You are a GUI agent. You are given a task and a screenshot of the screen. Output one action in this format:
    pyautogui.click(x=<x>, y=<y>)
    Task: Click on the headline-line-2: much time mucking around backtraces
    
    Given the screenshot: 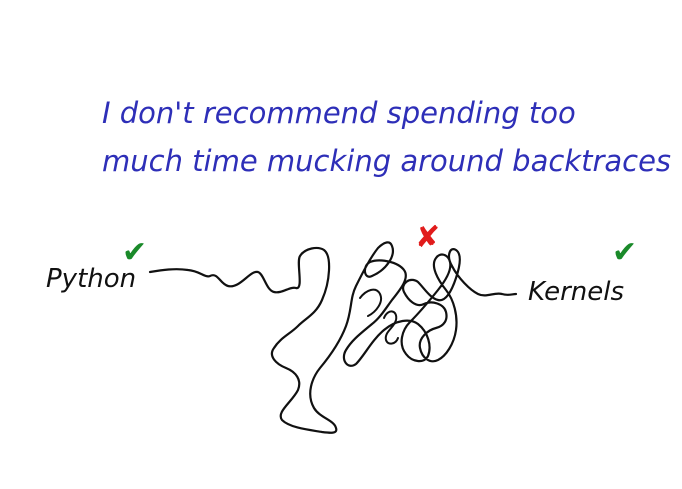 What is the action you would take?
    pyautogui.click(x=386, y=161)
    